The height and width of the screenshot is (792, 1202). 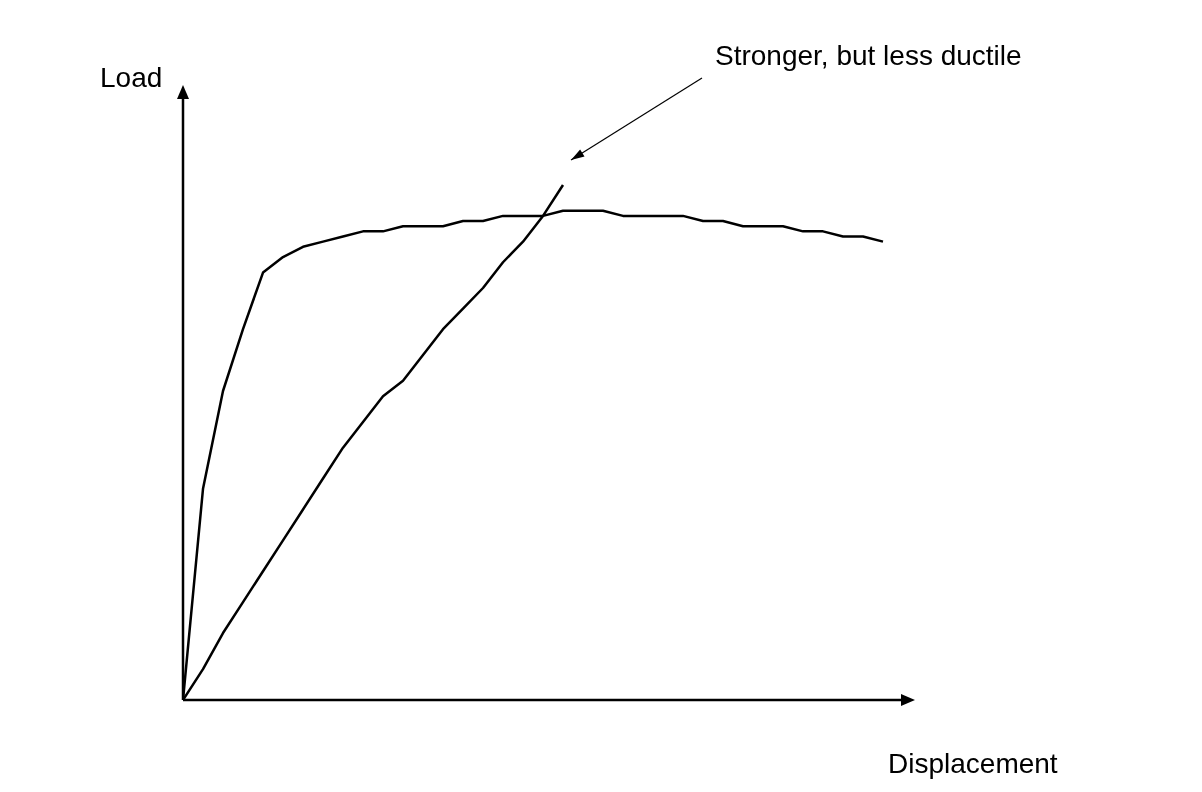 I want to click on x-axis-title: Displacement, so click(x=973, y=764).